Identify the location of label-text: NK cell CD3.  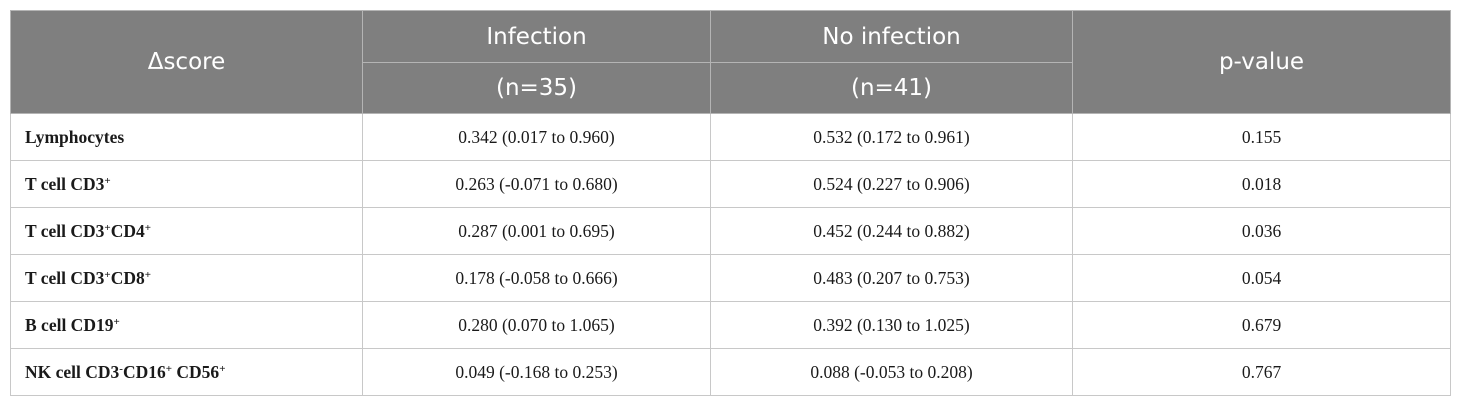
(72, 371).